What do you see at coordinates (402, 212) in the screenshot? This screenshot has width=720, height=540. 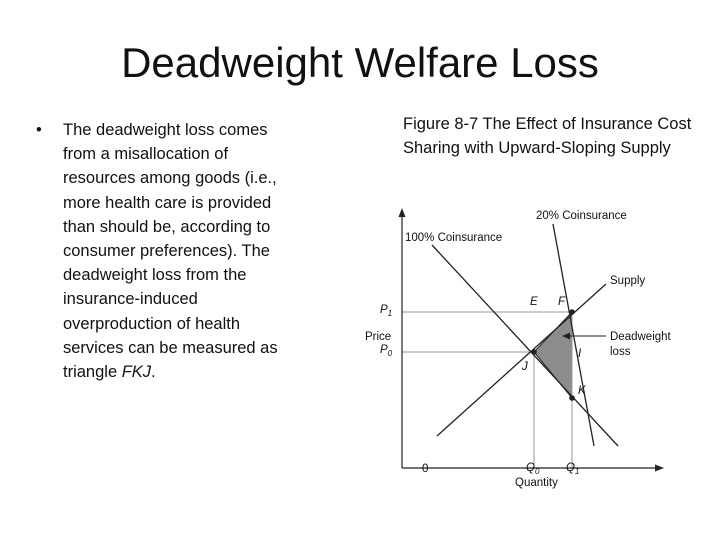 I see `y-axis-arrowhead` at bounding box center [402, 212].